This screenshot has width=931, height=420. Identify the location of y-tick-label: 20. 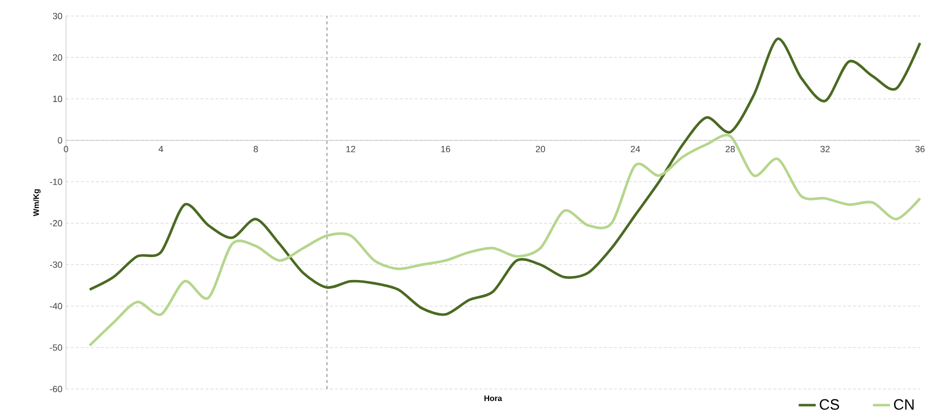
(57, 57).